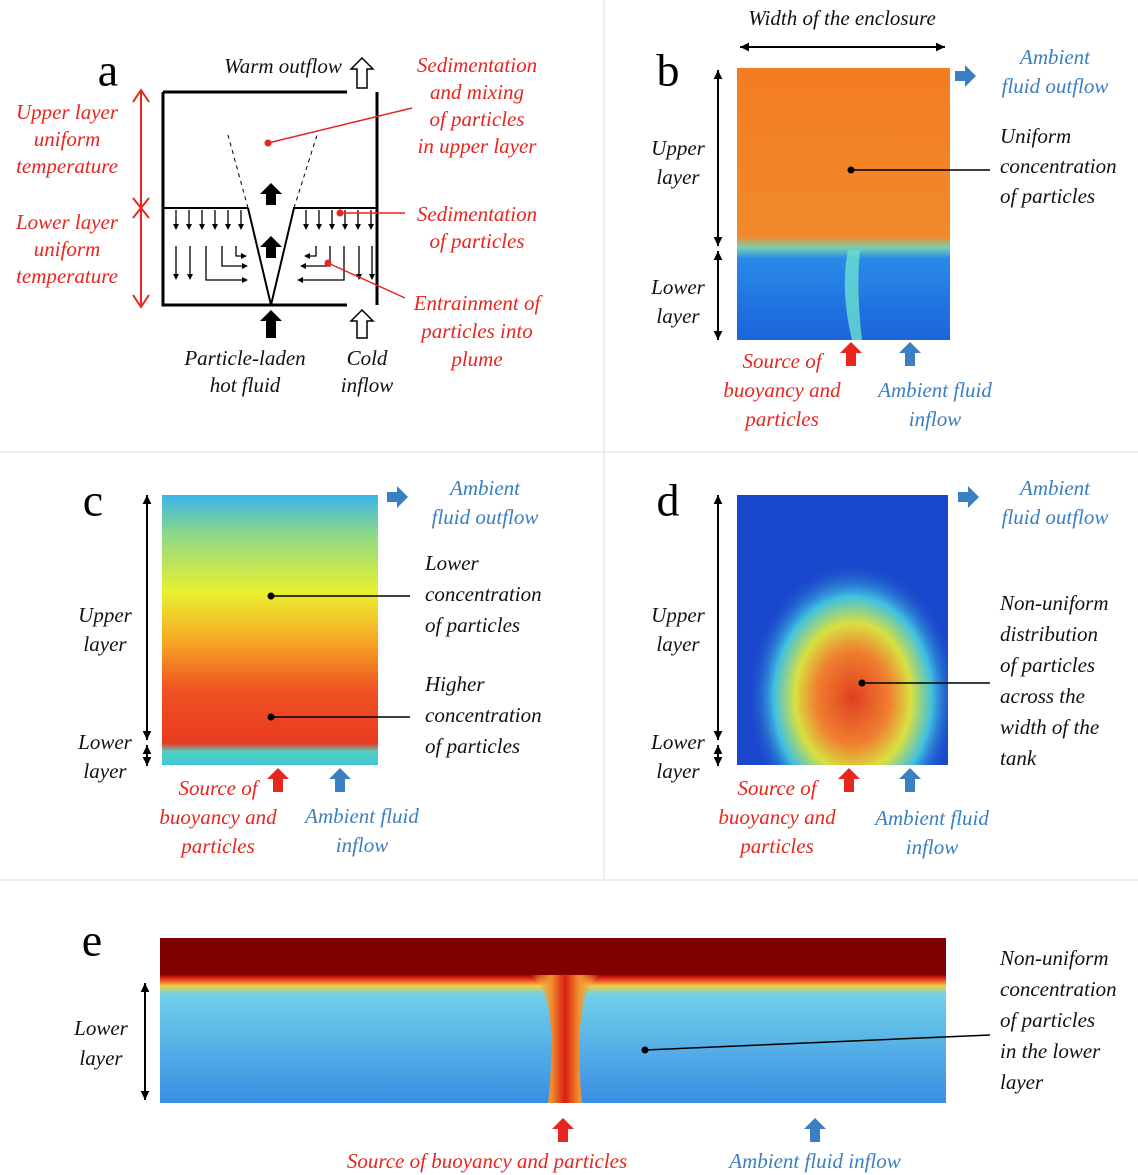  What do you see at coordinates (668, 70) in the screenshot?
I see `panel-letter: b` at bounding box center [668, 70].